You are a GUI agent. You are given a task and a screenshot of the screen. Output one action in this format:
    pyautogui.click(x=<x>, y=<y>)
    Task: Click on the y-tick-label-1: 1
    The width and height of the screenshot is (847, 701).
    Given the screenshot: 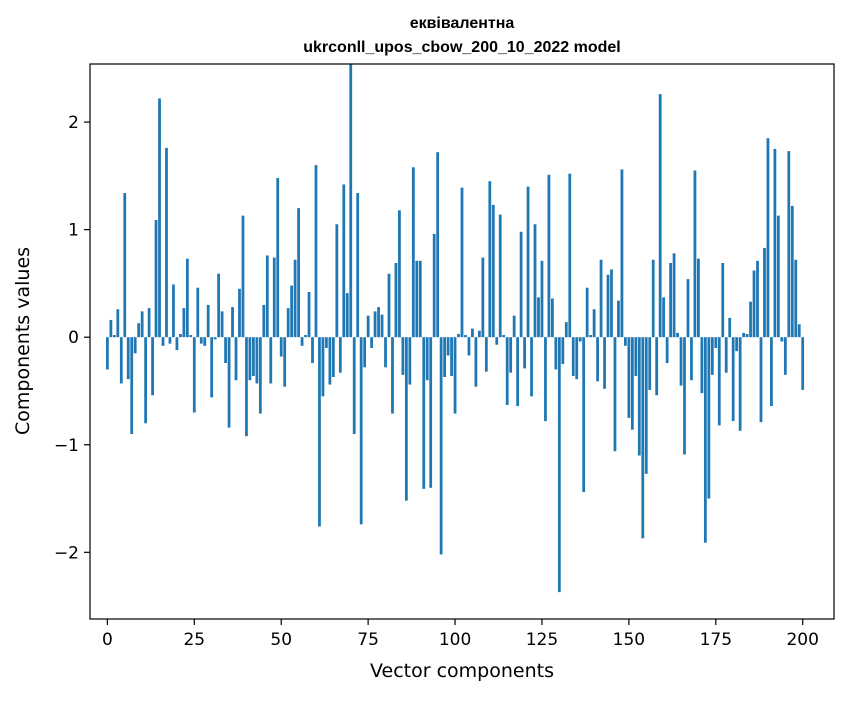 What is the action you would take?
    pyautogui.click(x=73, y=231)
    